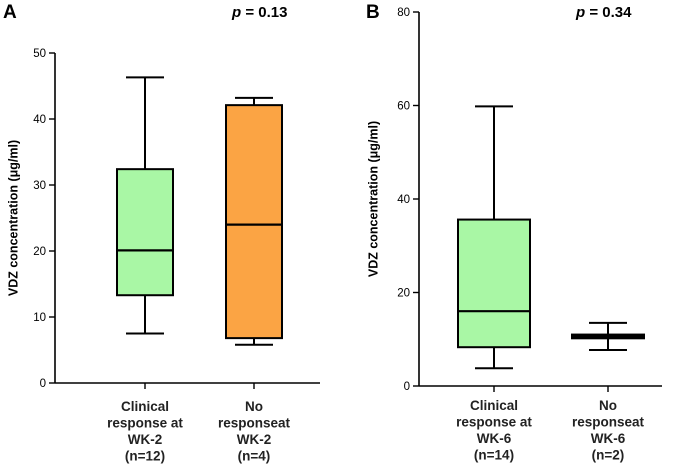 This screenshot has width=685, height=475. I want to click on category-label: No responseat WK-2 (n=4), so click(254, 431).